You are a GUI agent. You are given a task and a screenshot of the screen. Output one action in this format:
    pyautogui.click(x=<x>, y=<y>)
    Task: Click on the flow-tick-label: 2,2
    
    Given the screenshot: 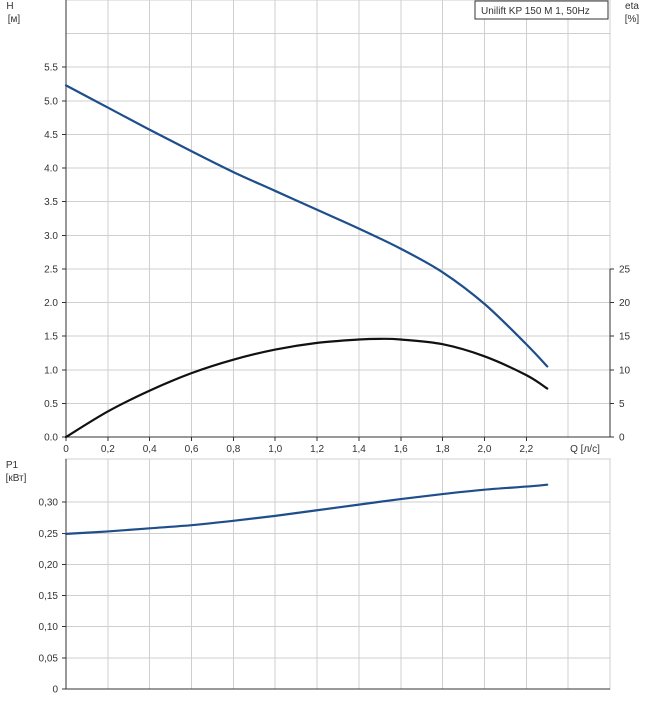 What is the action you would take?
    pyautogui.click(x=526, y=449)
    